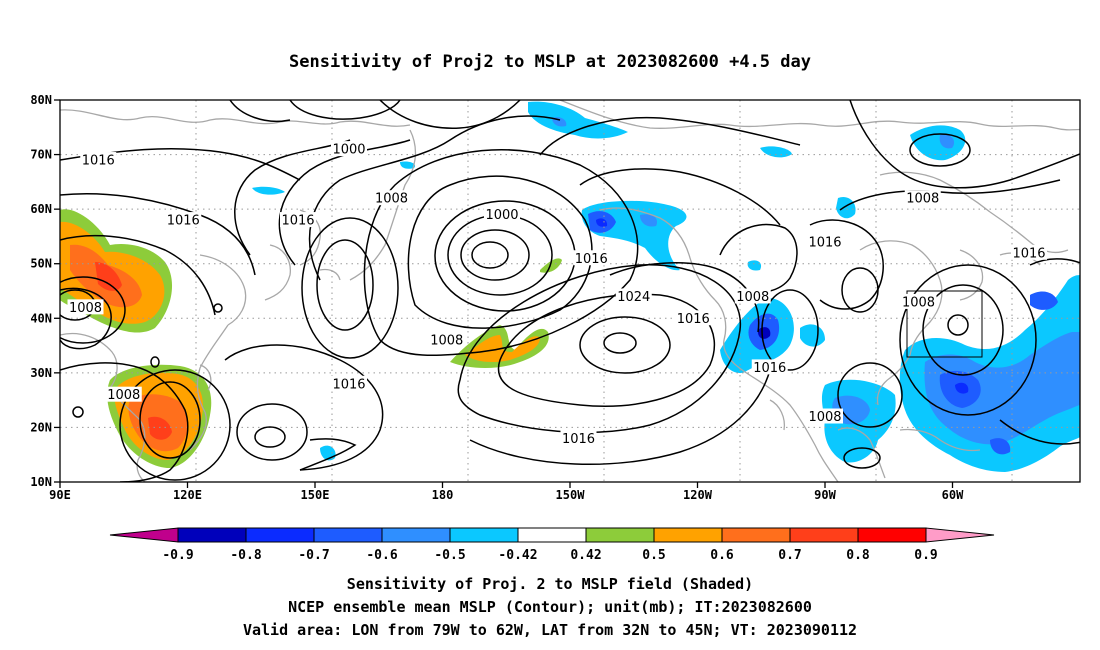 The image size is (1100, 650). I want to click on lat-tick-label: 30N, so click(41, 373).